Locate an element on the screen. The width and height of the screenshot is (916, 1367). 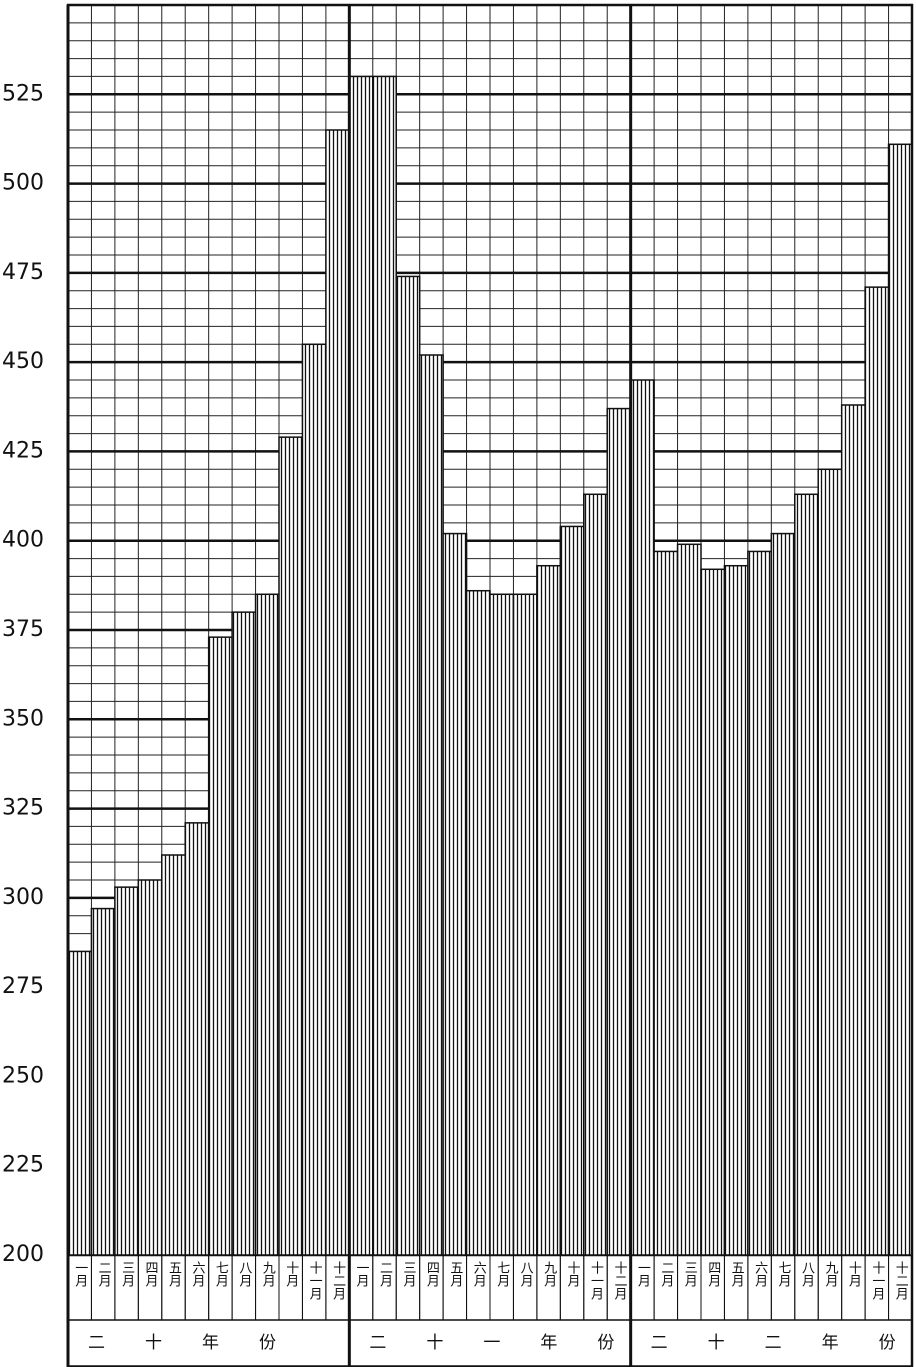
y-tick-label: 350 is located at coordinates (23, 718).